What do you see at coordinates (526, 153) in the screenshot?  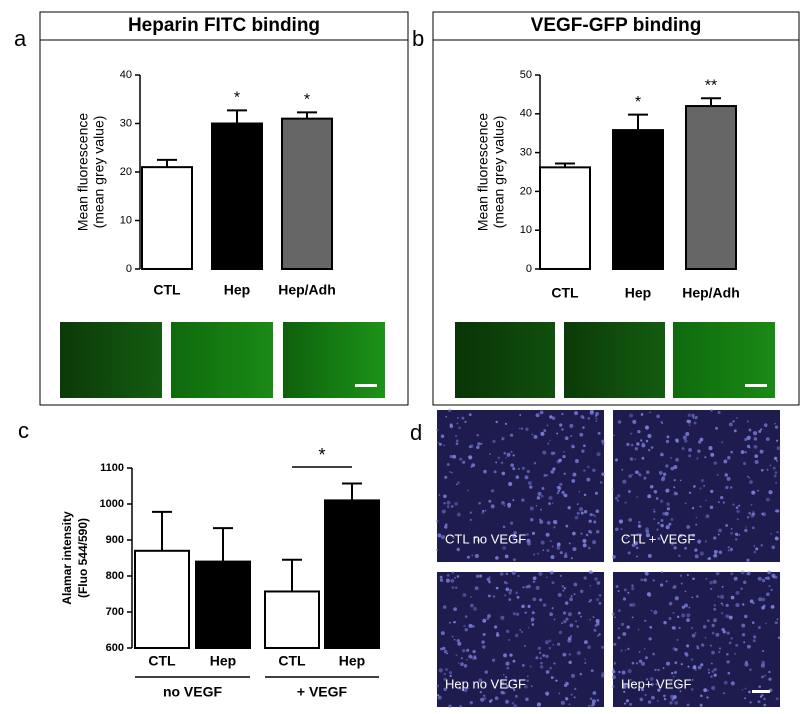 I see `y-tick-label: 30` at bounding box center [526, 153].